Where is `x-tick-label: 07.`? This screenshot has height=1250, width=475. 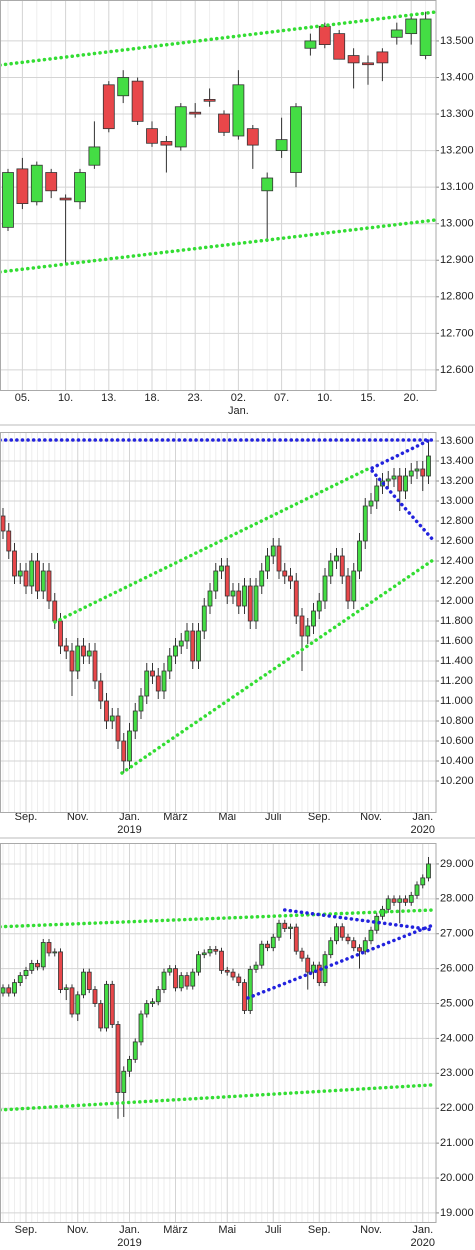
x-tick-label: 07. is located at coordinates (281, 398).